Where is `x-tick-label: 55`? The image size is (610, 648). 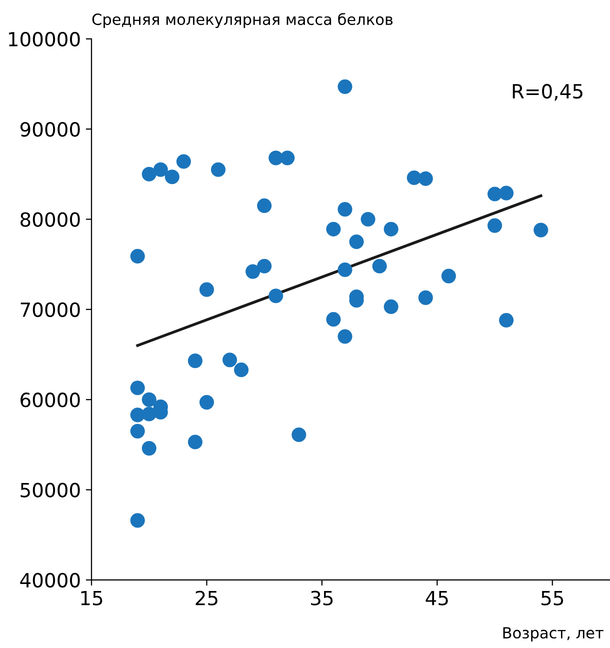 x-tick-label: 55 is located at coordinates (553, 598).